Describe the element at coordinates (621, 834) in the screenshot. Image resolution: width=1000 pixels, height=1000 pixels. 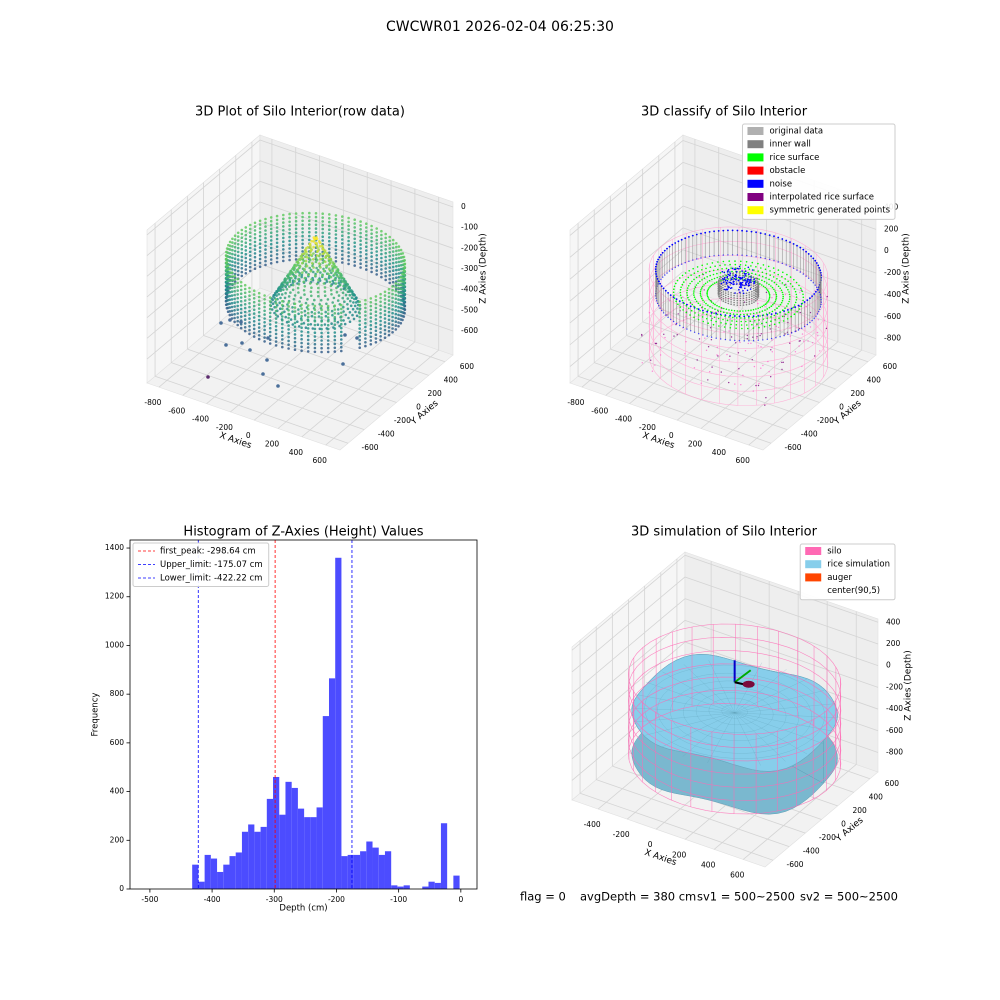
I see `x-tick-label: -200` at that location.